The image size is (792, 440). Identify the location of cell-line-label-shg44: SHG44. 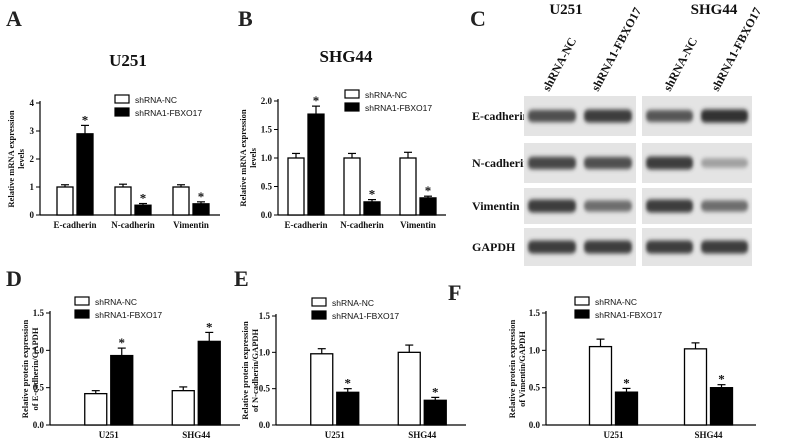
(714, 10).